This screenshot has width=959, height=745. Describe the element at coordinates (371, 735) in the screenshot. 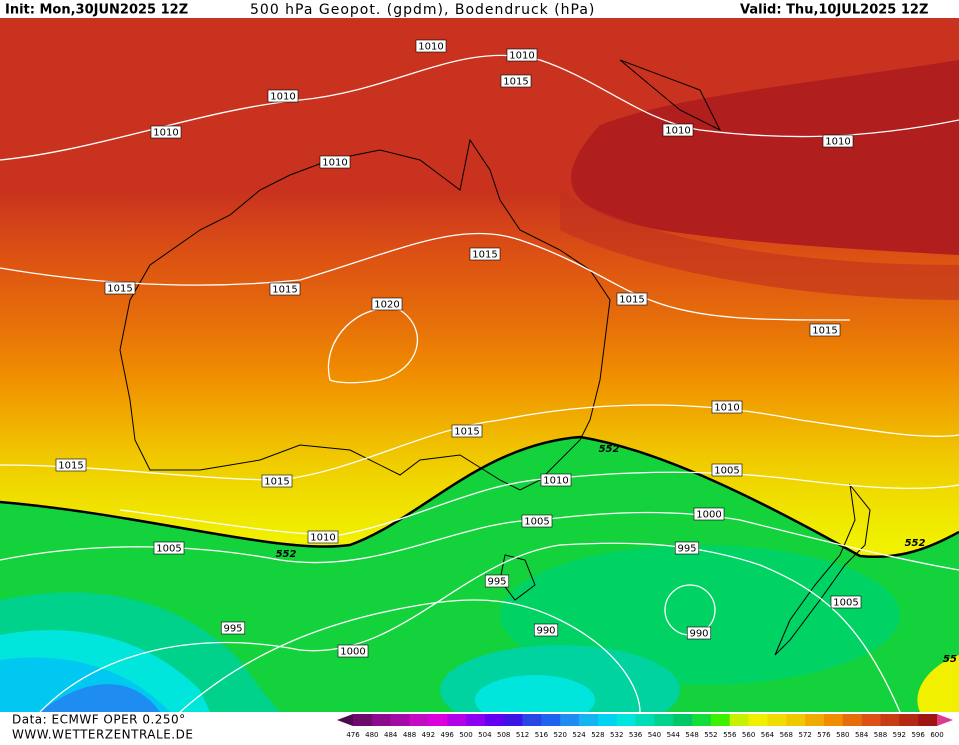

I see `colorbar-label: 480` at that location.